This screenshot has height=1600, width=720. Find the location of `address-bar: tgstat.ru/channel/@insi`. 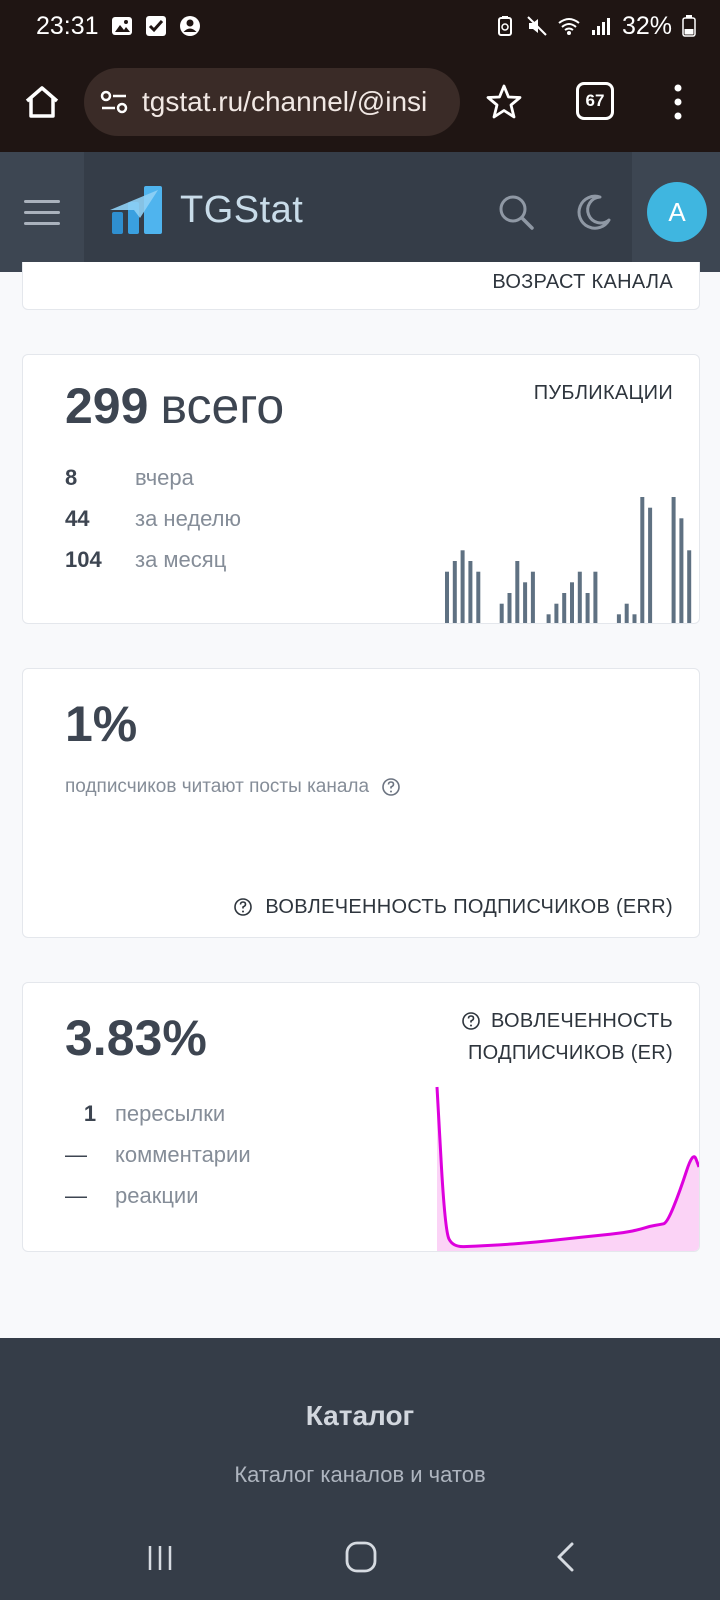

address-bar: tgstat.ru/channel/@insi is located at coordinates (272, 102).